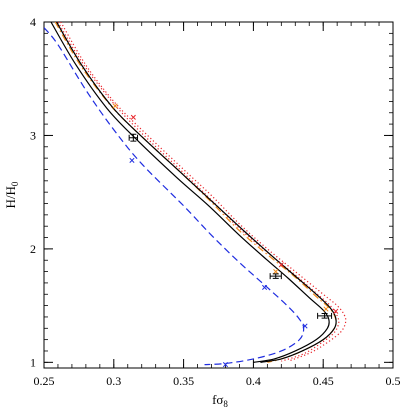 This screenshot has height=415, width=415. I want to click on x-tick-label: 0.45, so click(323, 381).